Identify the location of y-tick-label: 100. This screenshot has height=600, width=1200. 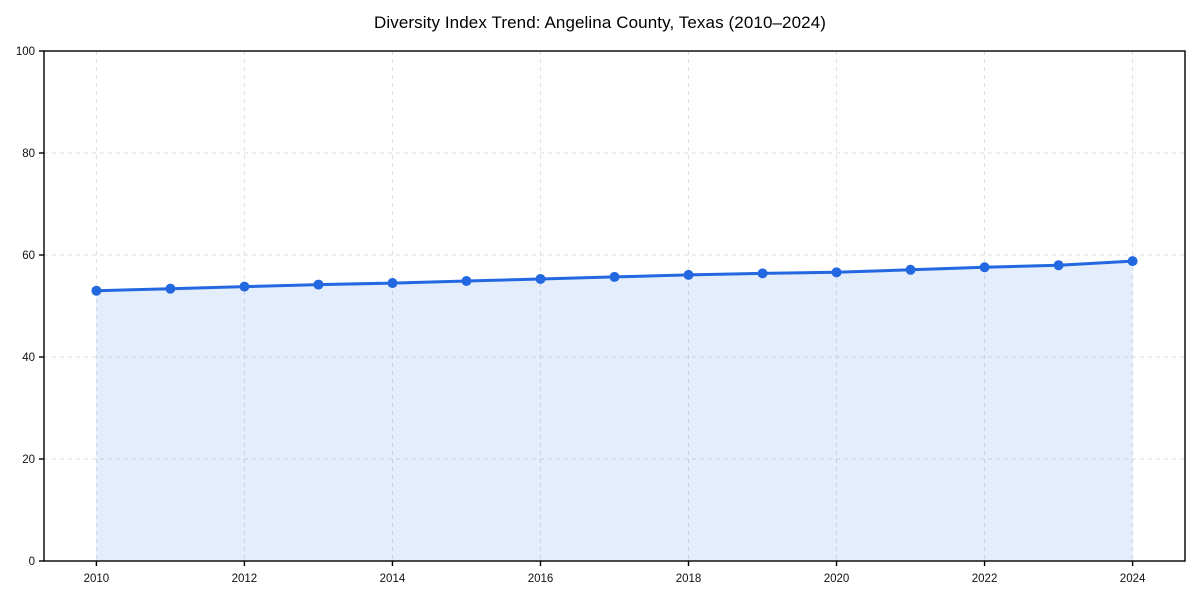
(25, 52).